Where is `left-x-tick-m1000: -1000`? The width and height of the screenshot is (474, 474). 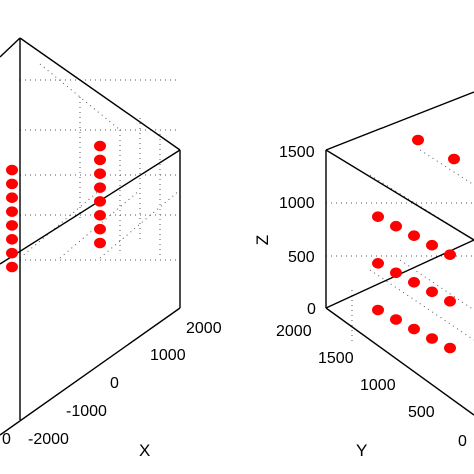
left-x-tick-m1000: -1000 is located at coordinates (86, 411).